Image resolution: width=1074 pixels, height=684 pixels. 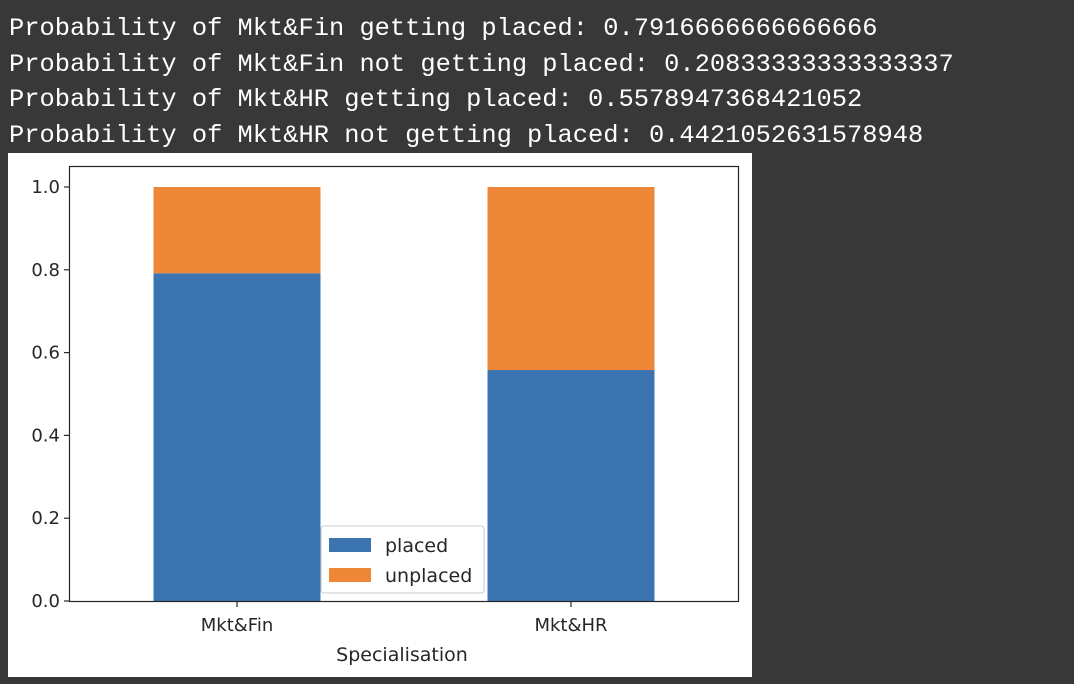 I want to click on y-tick-label: 1.0, so click(x=45, y=187).